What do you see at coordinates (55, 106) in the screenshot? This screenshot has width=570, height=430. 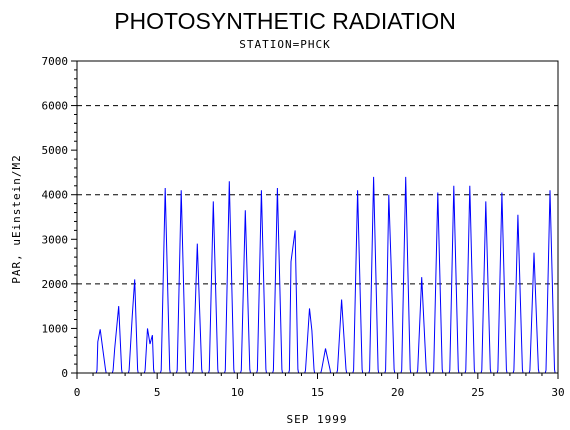 I see `y-tick-label-6000: 6000` at bounding box center [55, 106].